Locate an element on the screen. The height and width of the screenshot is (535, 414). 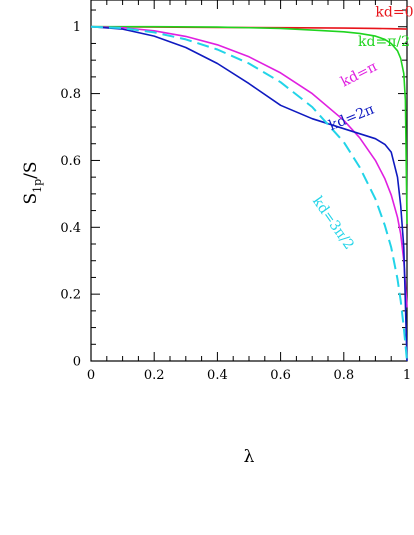
x-tick-labels: 0 0.2 0.4 0.6 0.8 1 is located at coordinates (249, 375).